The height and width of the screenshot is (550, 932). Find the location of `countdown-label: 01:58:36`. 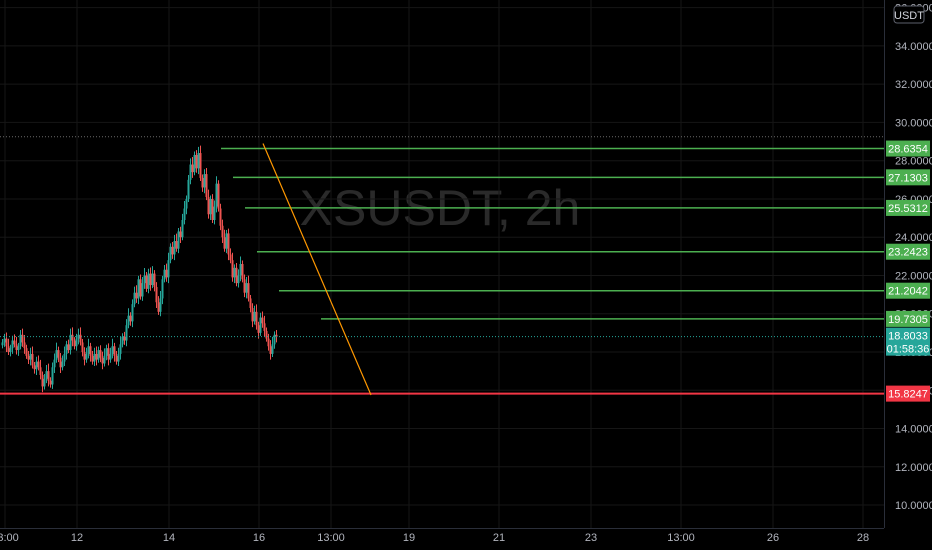

countdown-label: 01:58:36 is located at coordinates (908, 350).